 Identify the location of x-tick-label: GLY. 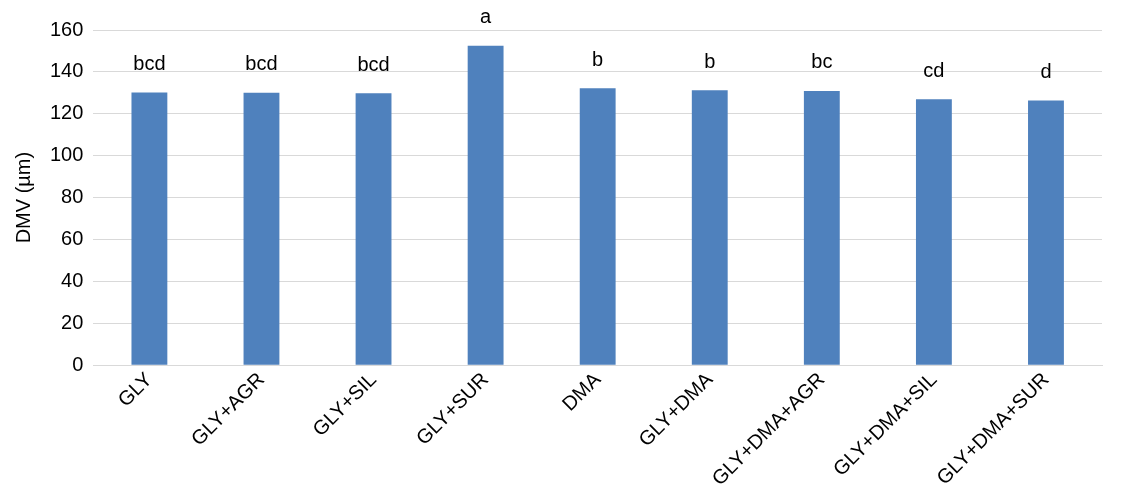
(135, 389).